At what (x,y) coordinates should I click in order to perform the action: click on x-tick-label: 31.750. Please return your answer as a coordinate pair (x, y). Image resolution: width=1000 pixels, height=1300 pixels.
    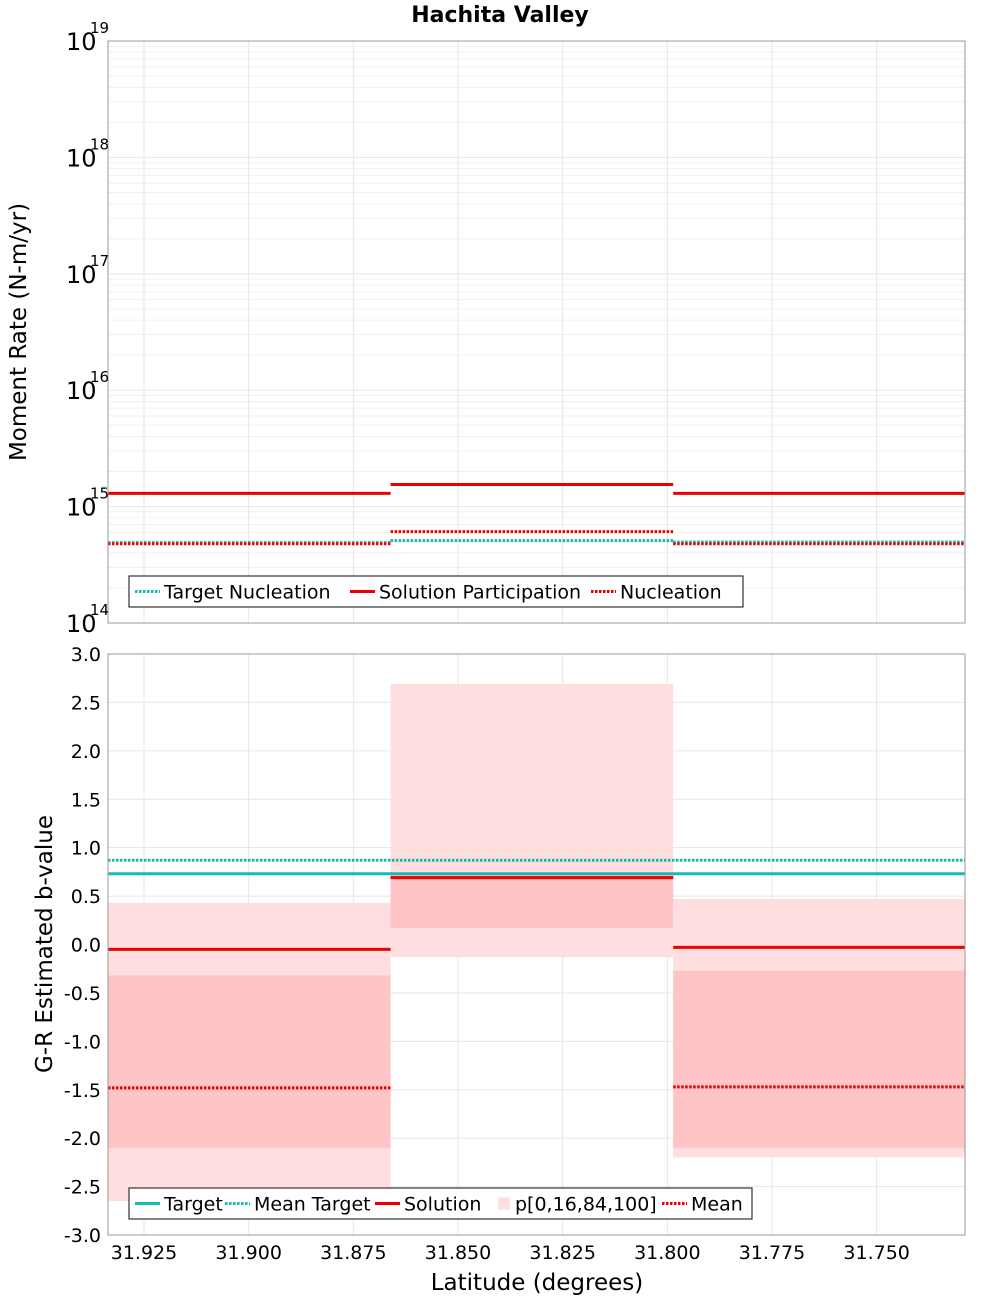
    Looking at the image, I should click on (876, 1253).